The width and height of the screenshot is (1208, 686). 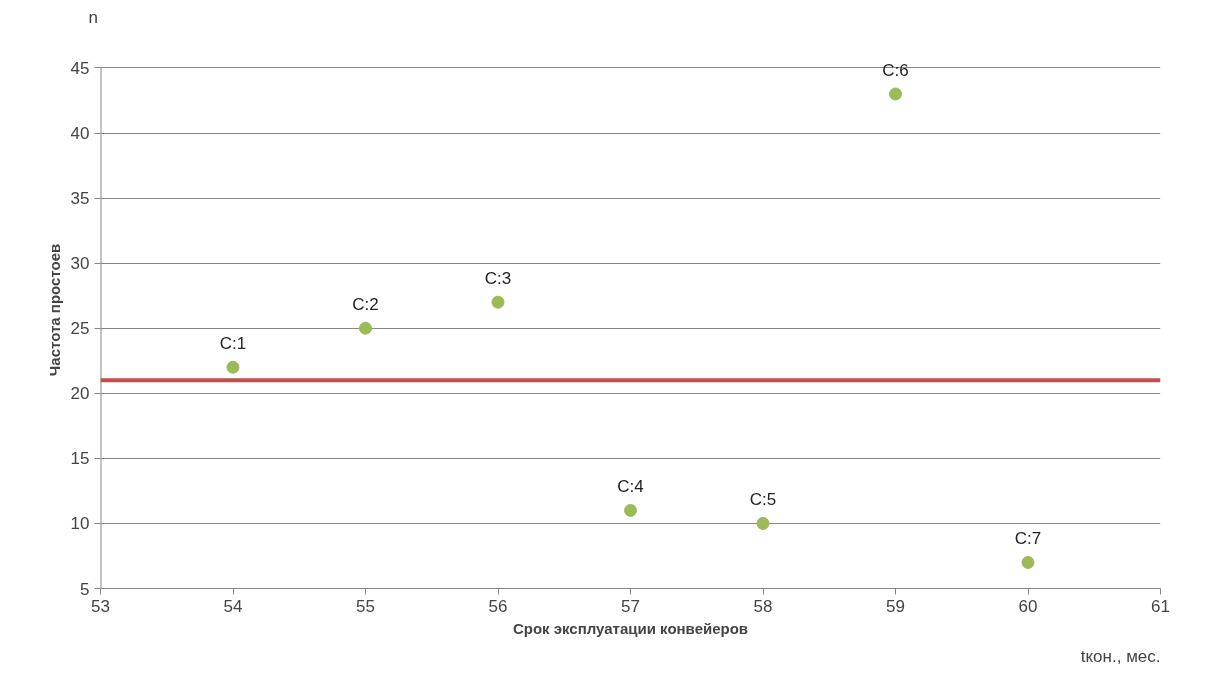 I want to click on x-tick-label: 59, so click(x=895, y=606).